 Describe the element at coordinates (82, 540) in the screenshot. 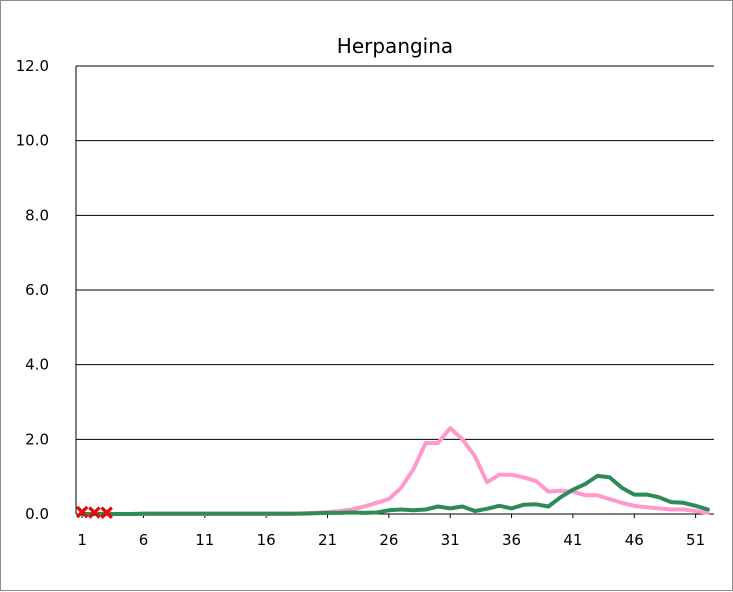

I see `x-tick-label: 1` at that location.